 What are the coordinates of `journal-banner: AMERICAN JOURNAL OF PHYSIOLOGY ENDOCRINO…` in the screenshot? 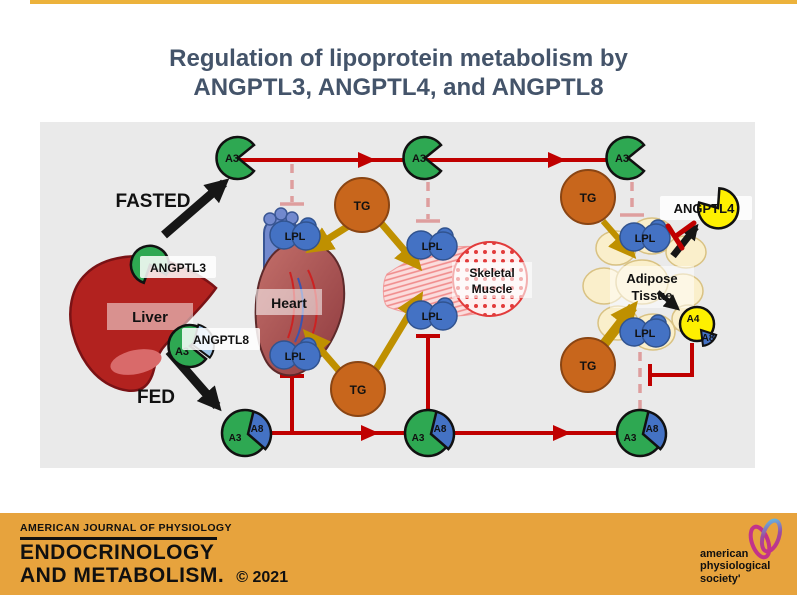 It's located at (398, 554).